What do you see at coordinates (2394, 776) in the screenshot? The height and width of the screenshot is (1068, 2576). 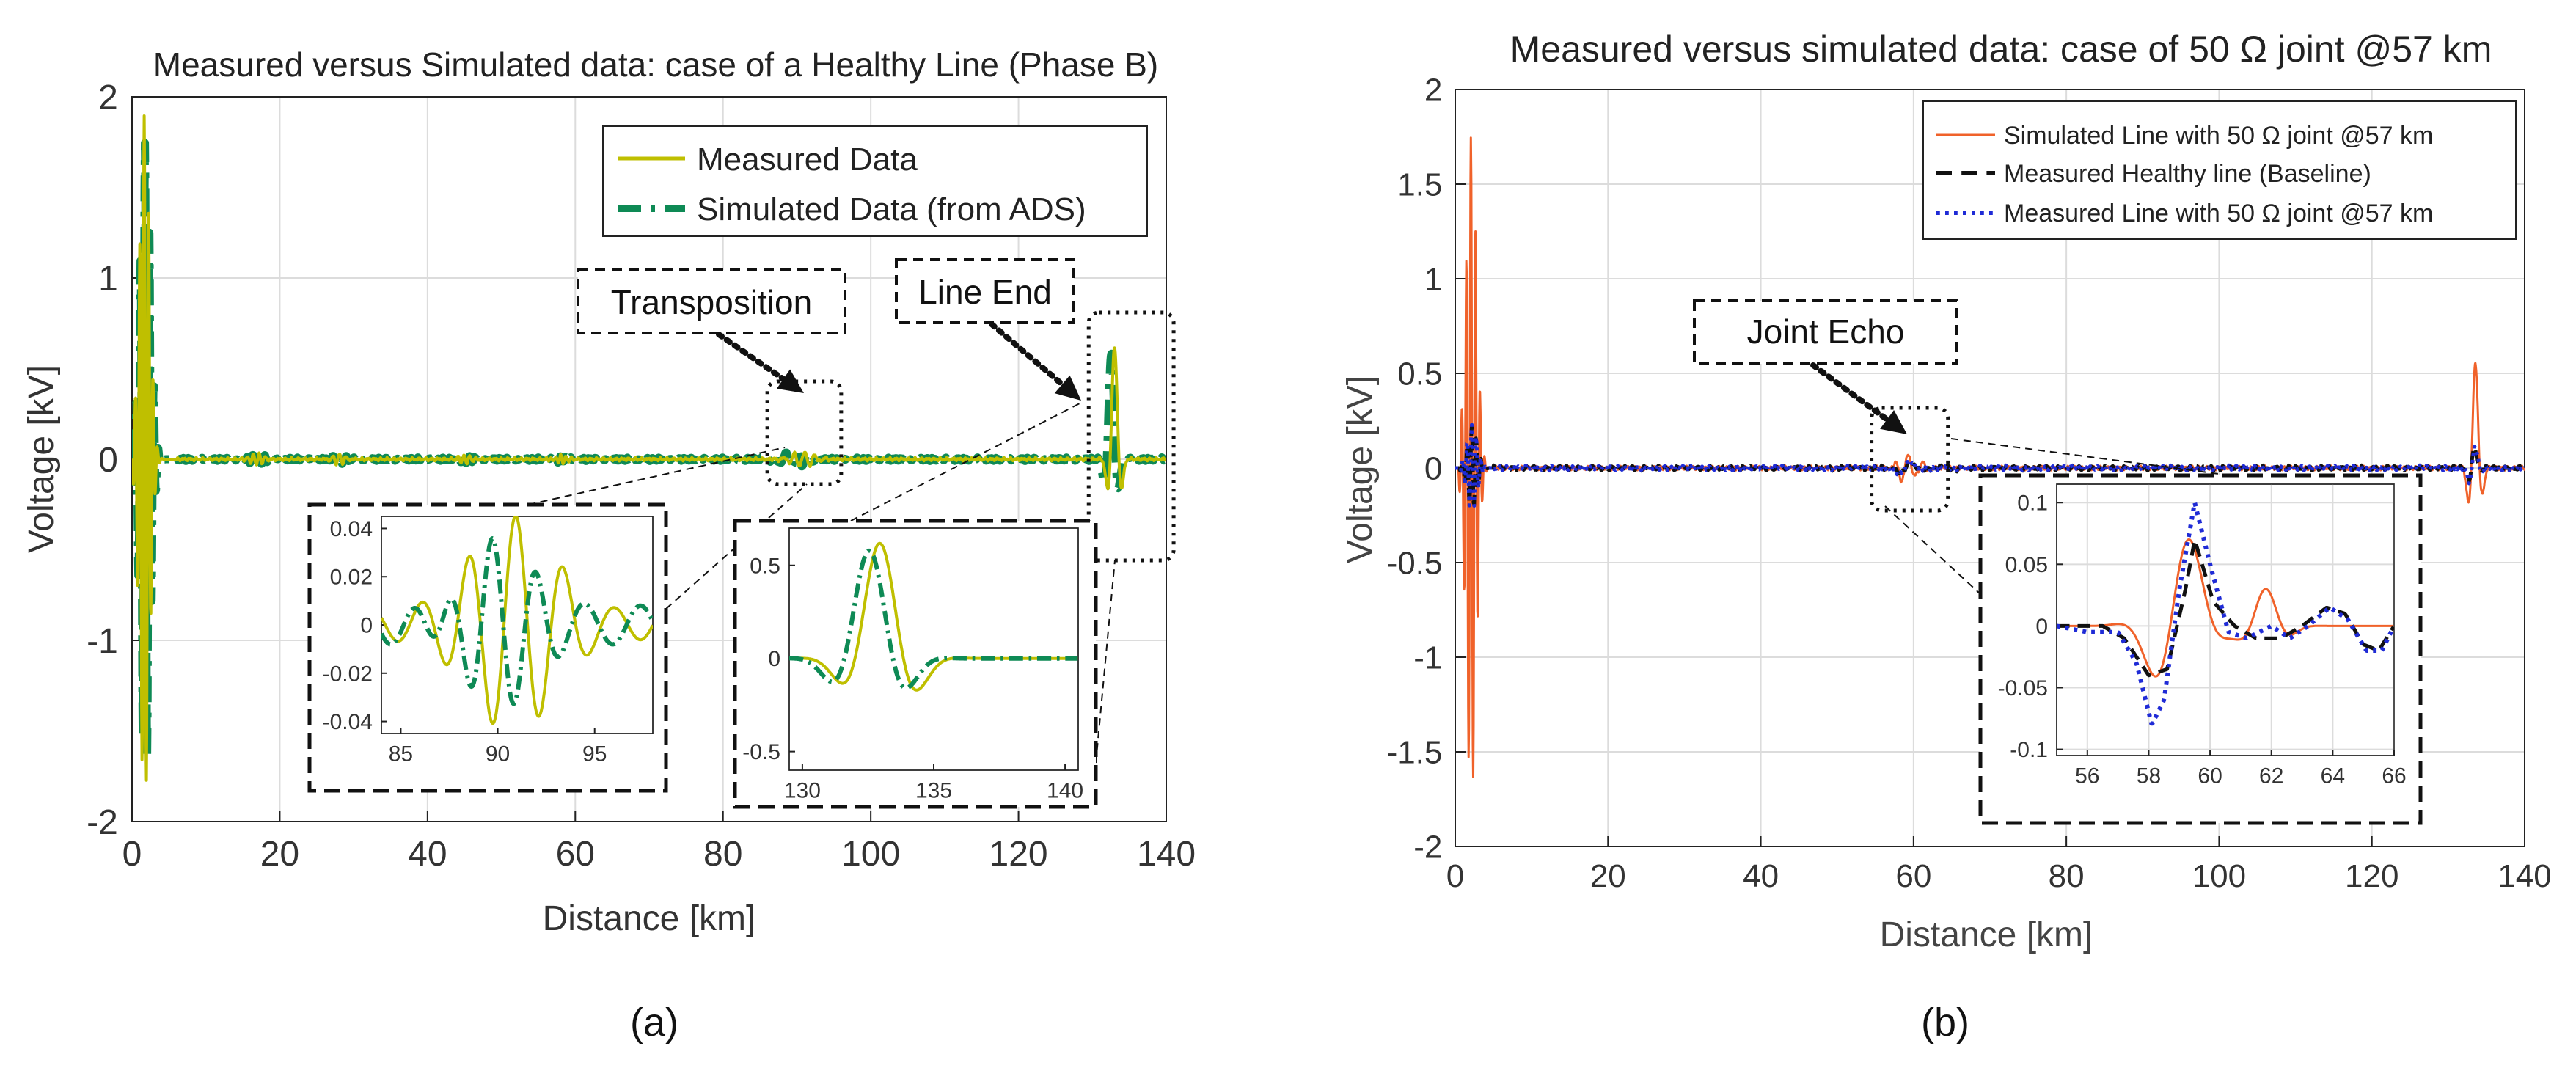 I see `x-tick-label: 66` at bounding box center [2394, 776].